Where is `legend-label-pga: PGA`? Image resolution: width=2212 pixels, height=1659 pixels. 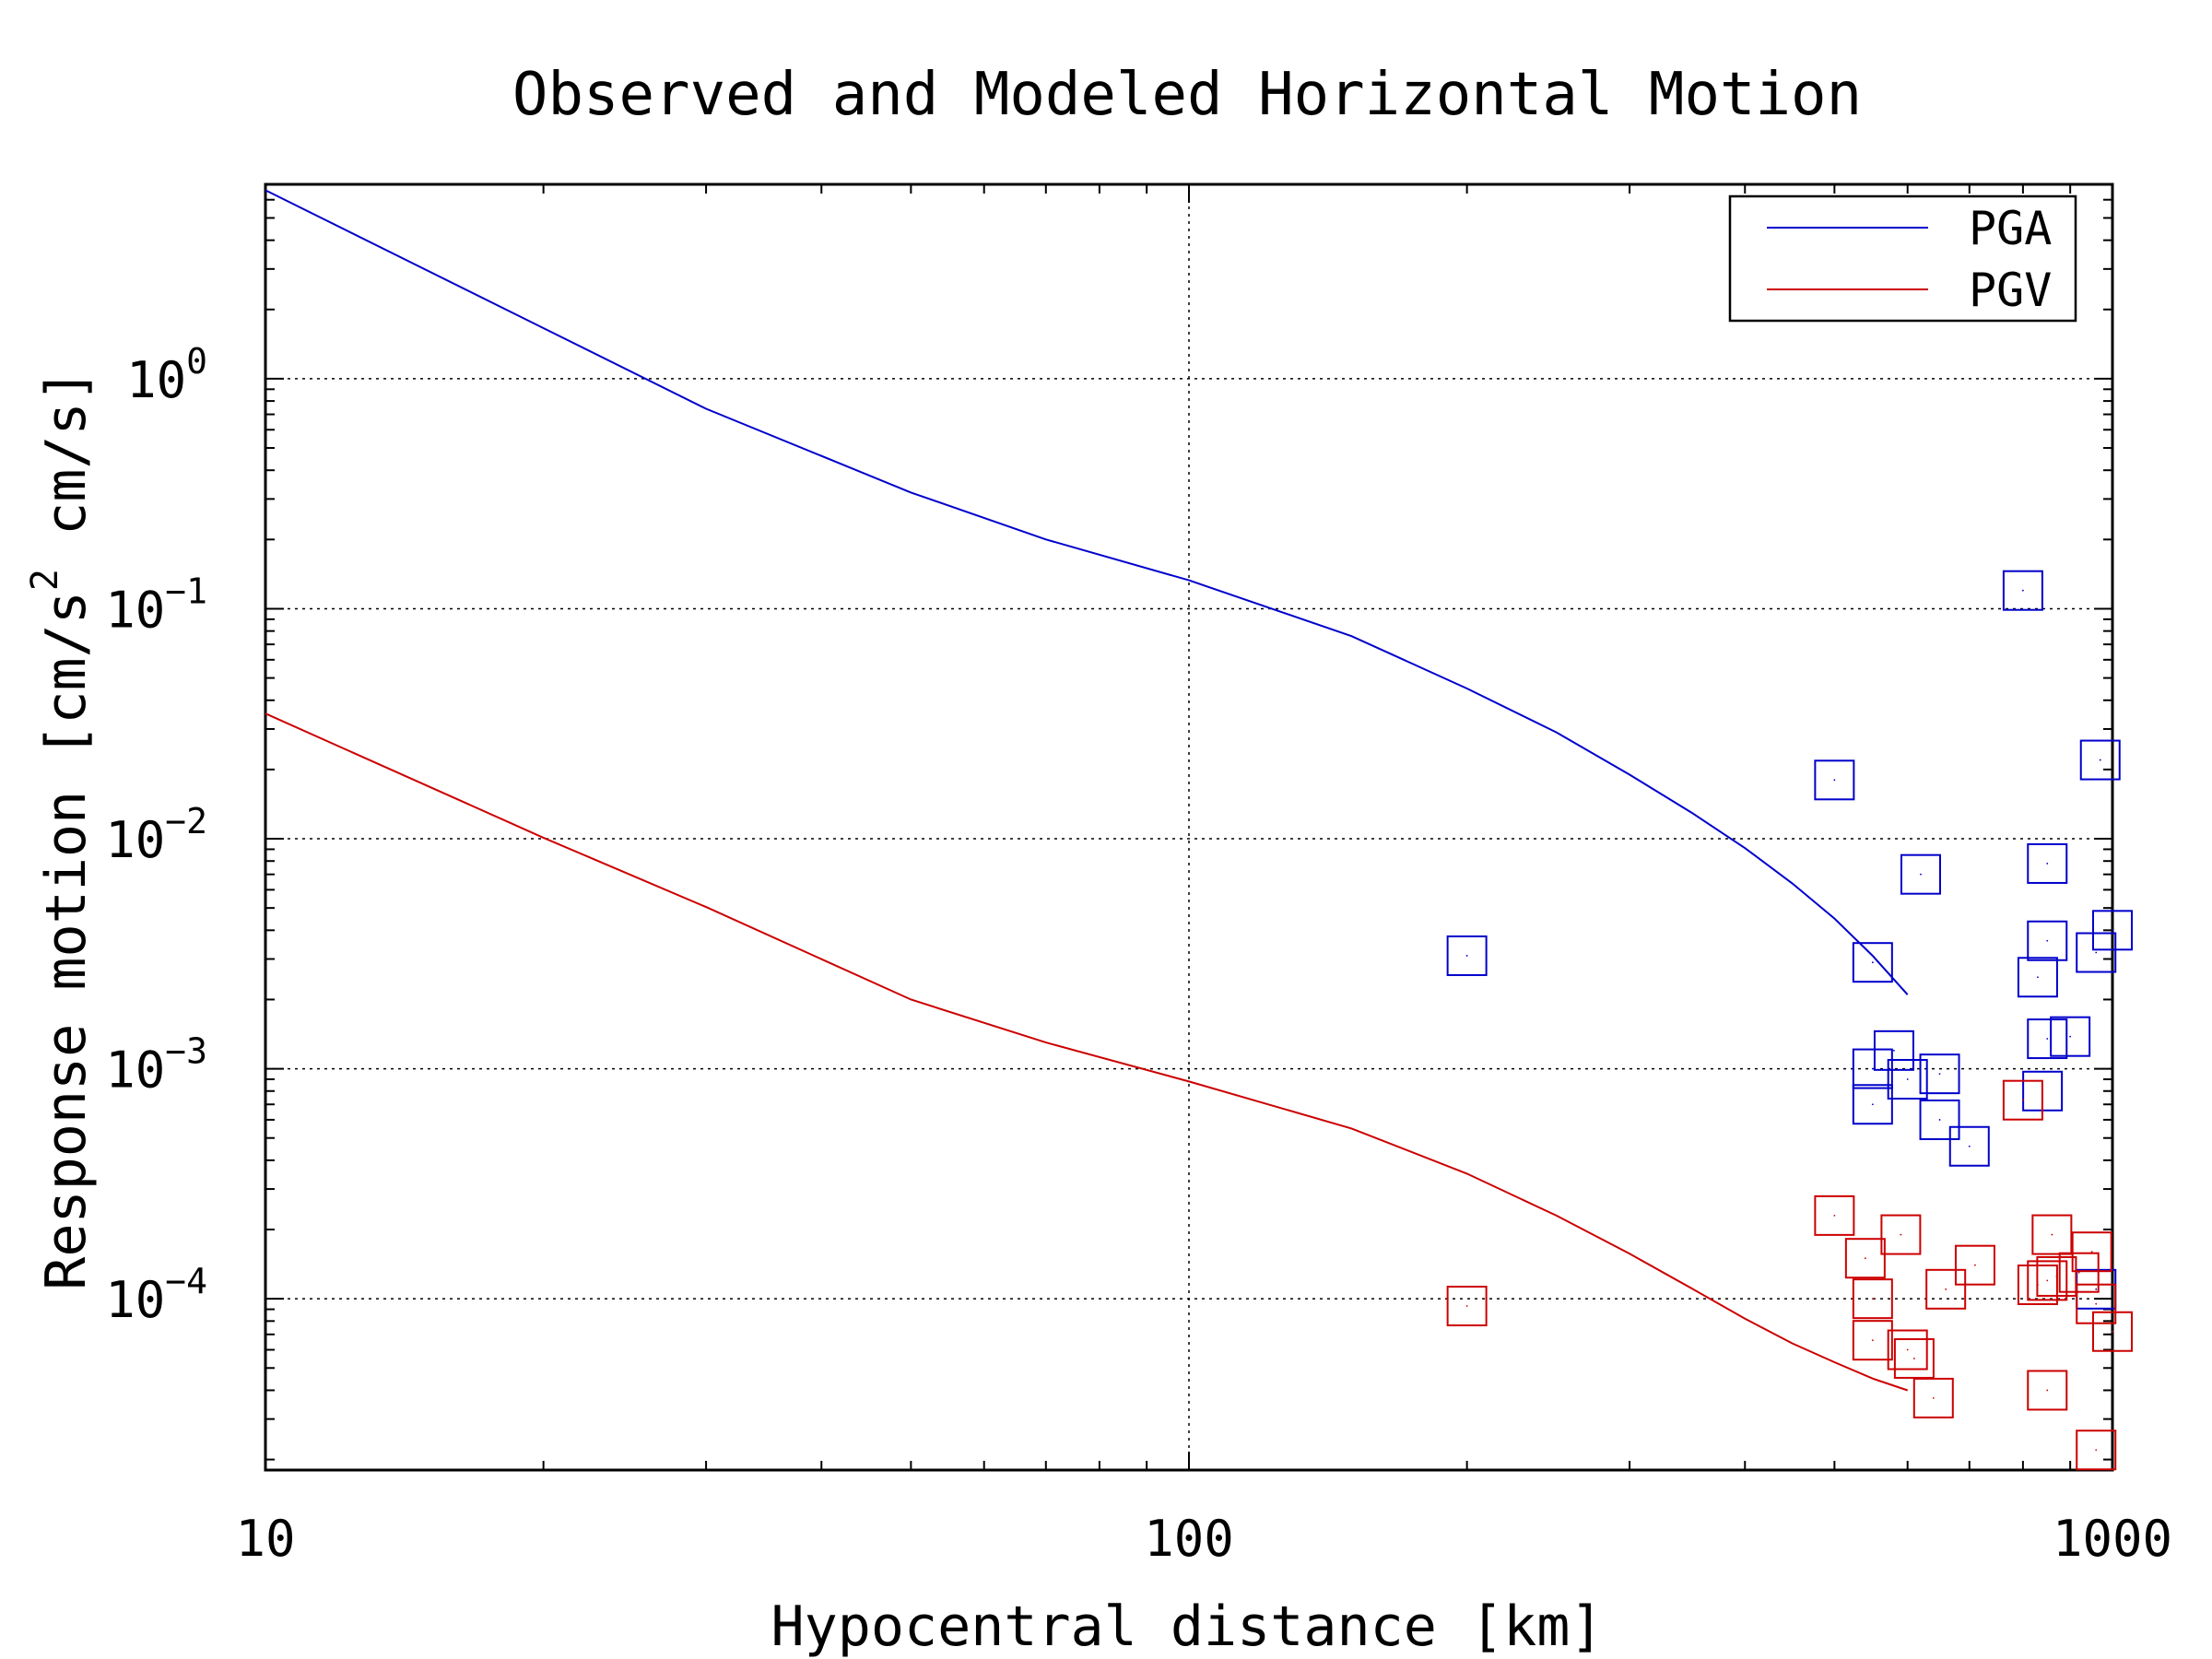 legend-label-pga: PGA is located at coordinates (2010, 228).